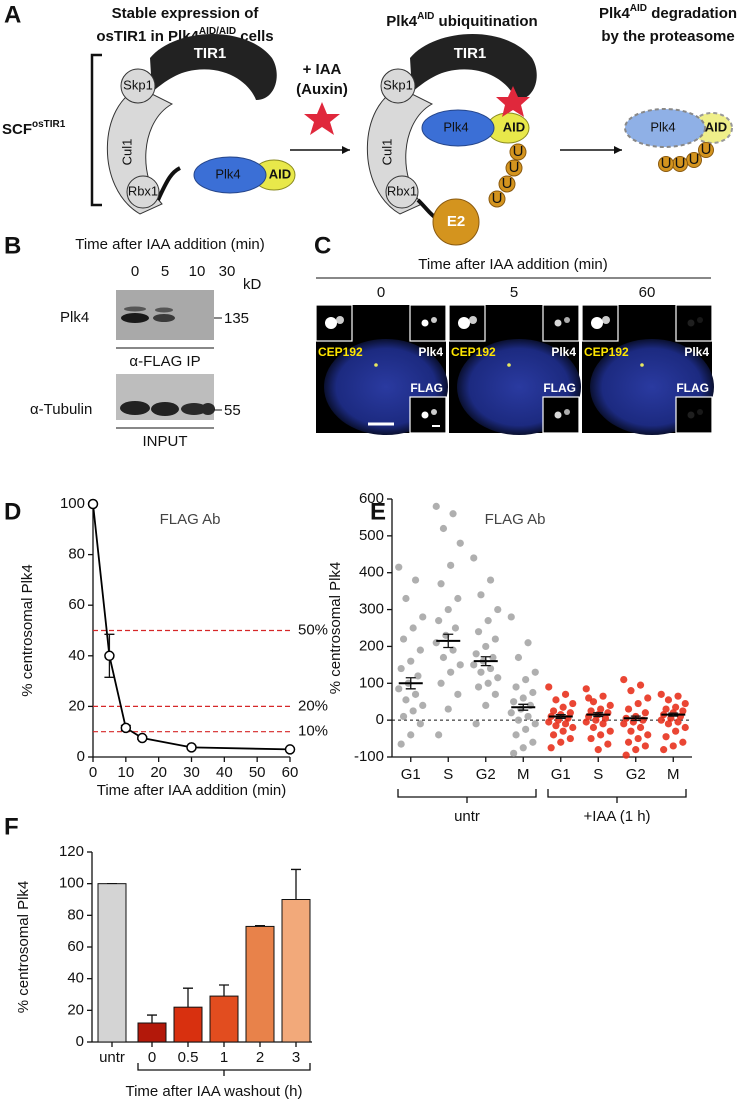  I want to click on treatment: (Auxin), so click(322, 89).